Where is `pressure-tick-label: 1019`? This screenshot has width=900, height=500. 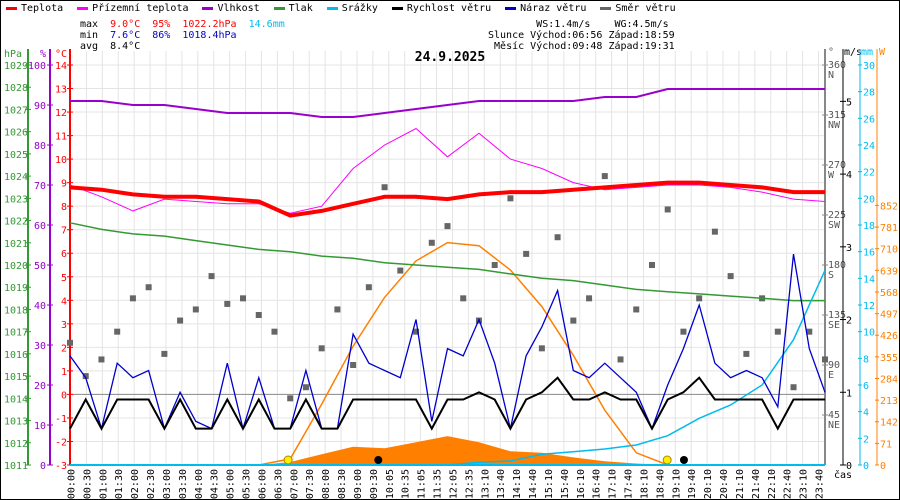
pressure-tick-label: 1019 is located at coordinates (16, 288).